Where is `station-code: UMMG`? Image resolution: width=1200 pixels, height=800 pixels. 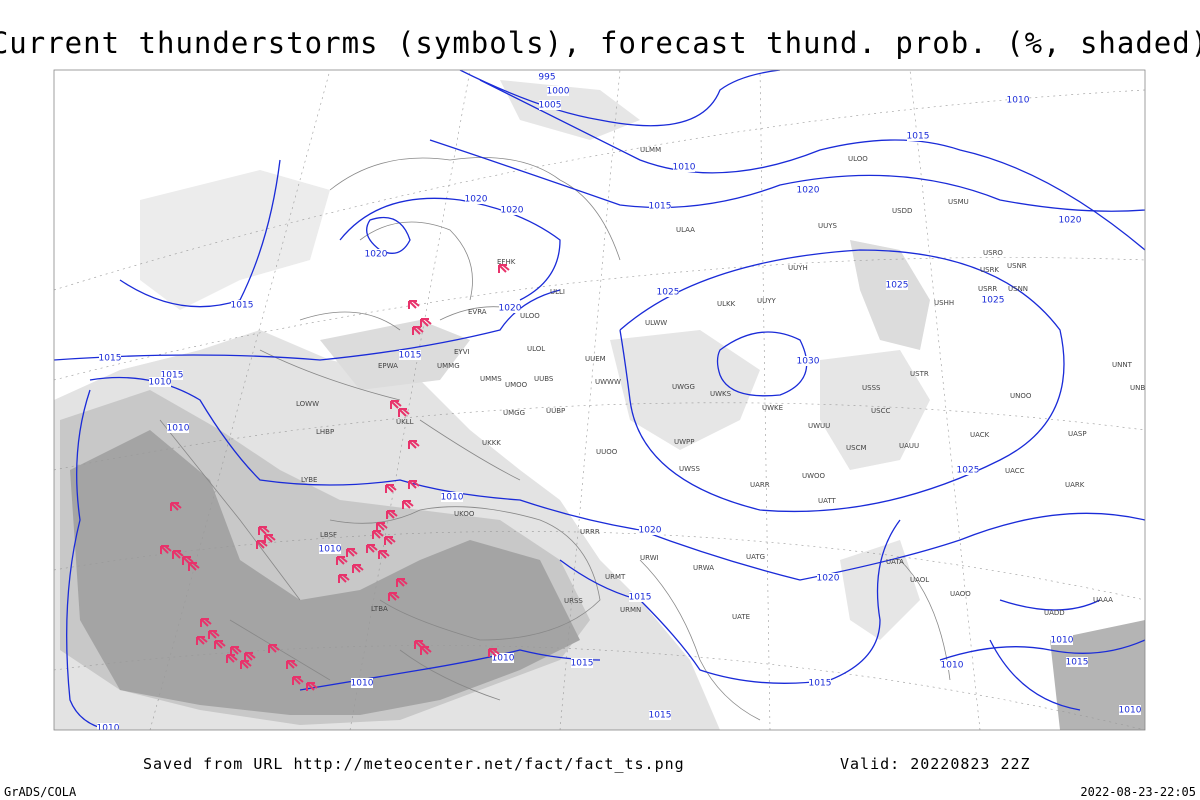
station-code: UMMG is located at coordinates (448, 366).